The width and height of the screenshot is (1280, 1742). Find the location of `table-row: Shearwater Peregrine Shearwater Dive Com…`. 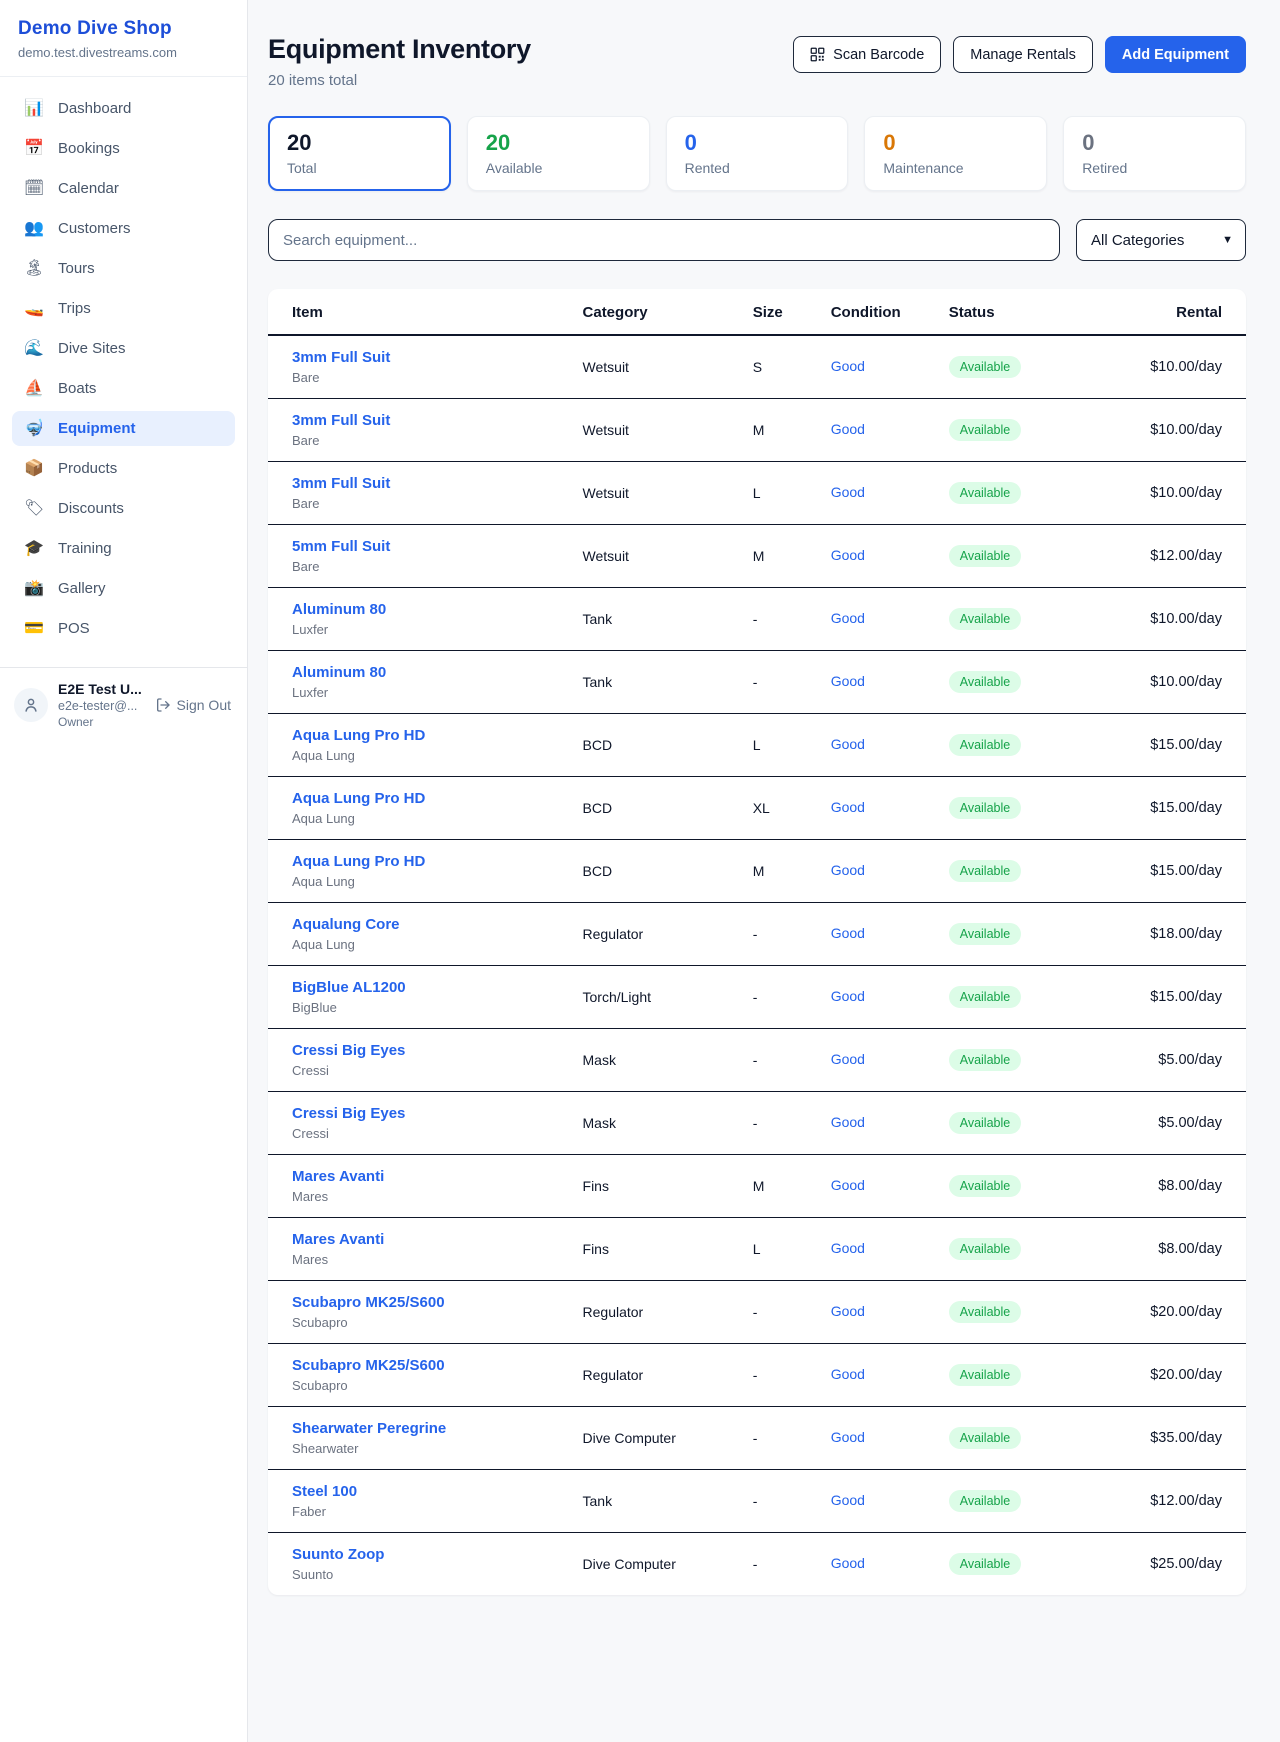

table-row: Shearwater Peregrine Shearwater Dive Com… is located at coordinates (757, 1438).